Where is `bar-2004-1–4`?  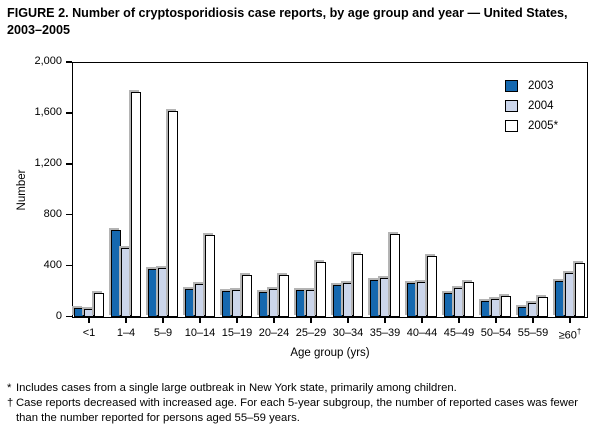 bar-2004-1–4 is located at coordinates (125, 282).